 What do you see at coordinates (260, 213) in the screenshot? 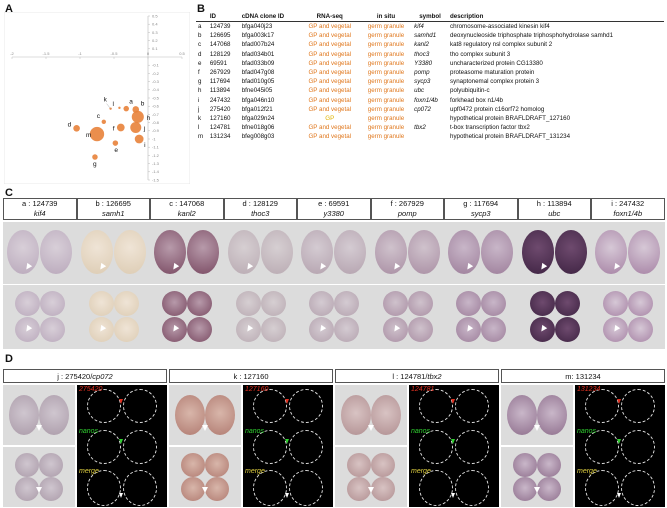
I see `panel-c-gene: thoc3` at bounding box center [260, 213].